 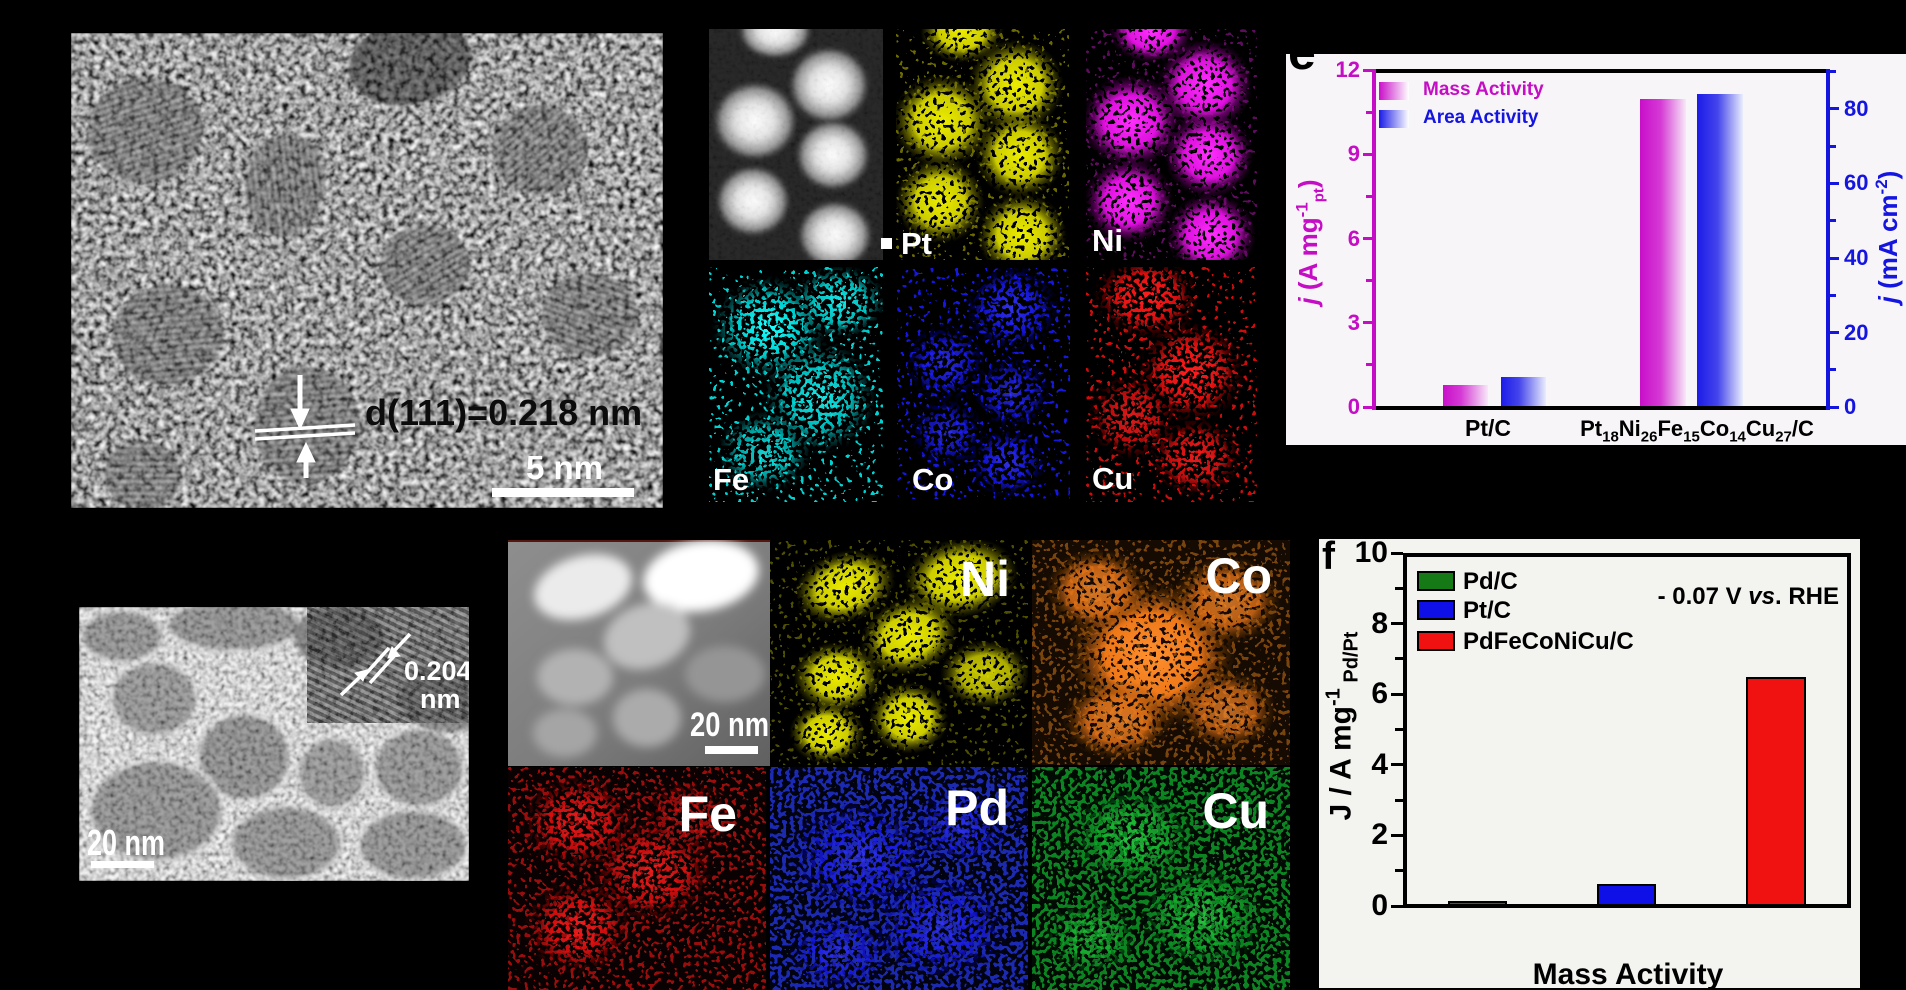 I want to click on svg-text: d(111)=0.218 nm, so click(x=503, y=412).